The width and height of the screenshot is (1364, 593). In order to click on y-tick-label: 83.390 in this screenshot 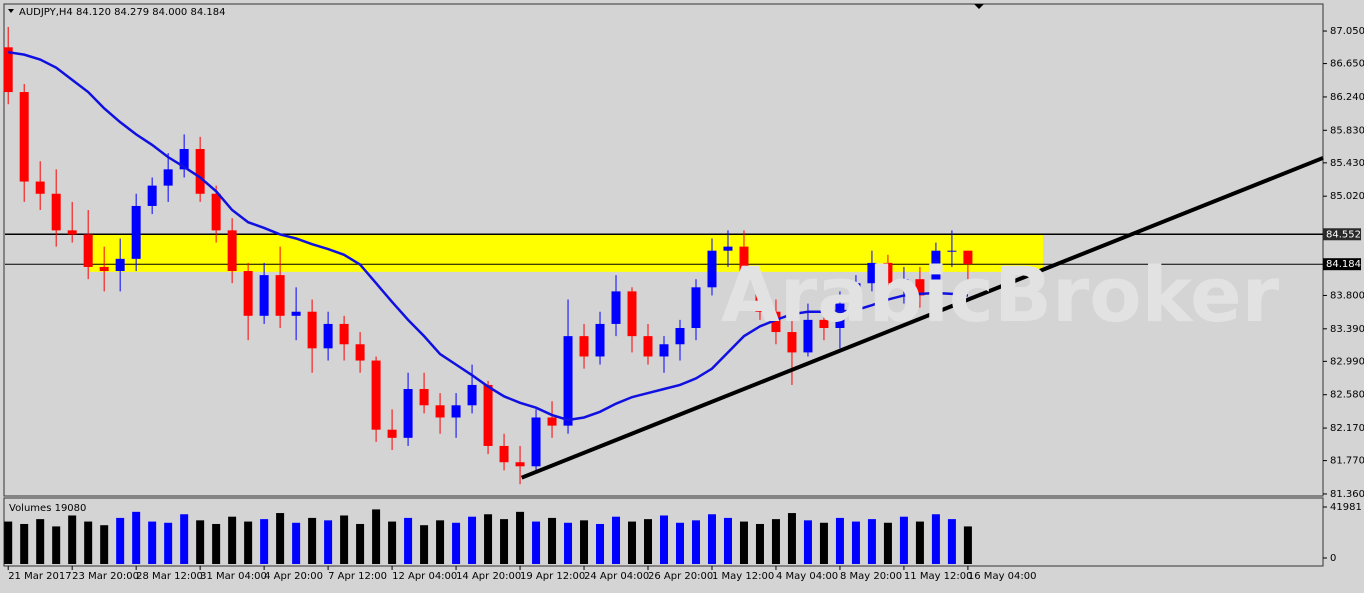, I will do `click(1347, 329)`.